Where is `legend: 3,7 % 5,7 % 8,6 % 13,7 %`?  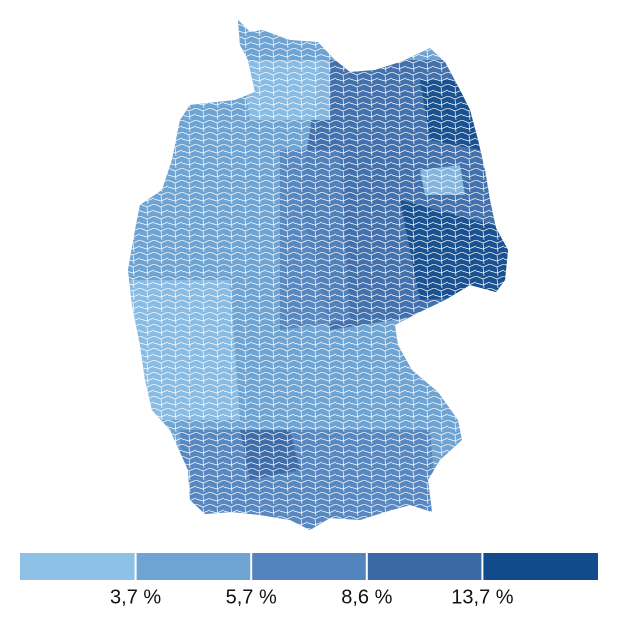 legend: 3,7 % 5,7 % 8,6 % 13,7 % is located at coordinates (309, 580).